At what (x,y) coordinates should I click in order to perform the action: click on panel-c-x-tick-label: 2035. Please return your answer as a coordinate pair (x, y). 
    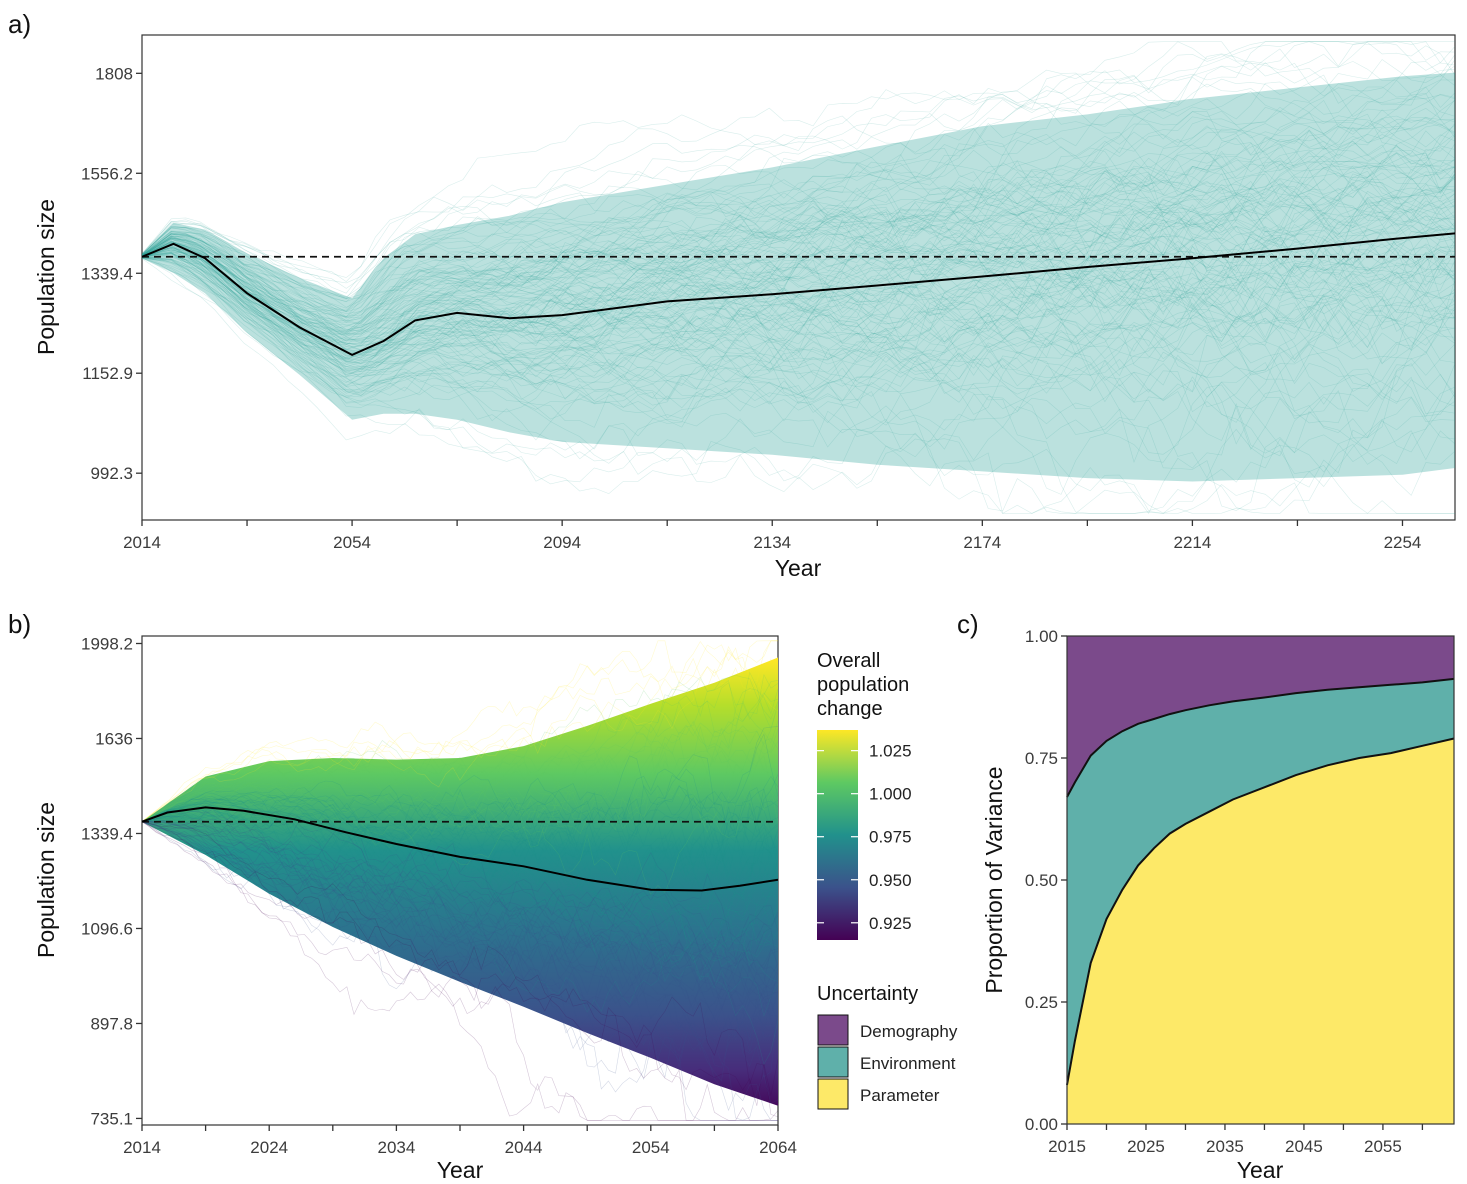
    Looking at the image, I should click on (1225, 1146).